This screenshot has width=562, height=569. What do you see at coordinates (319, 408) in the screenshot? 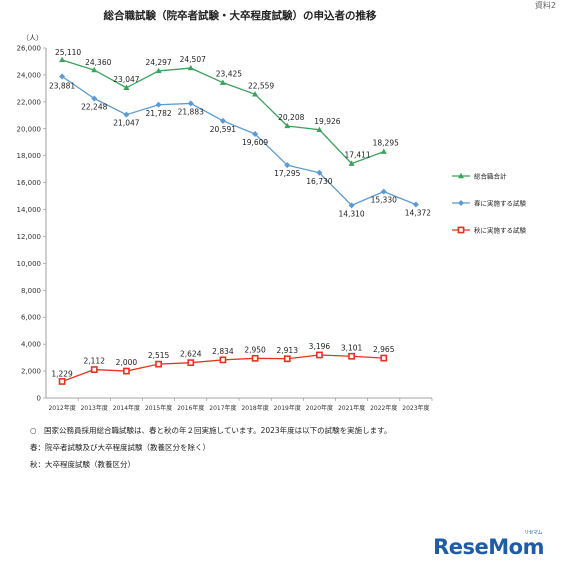
I see `x-tick-label: 2020年度` at bounding box center [319, 408].